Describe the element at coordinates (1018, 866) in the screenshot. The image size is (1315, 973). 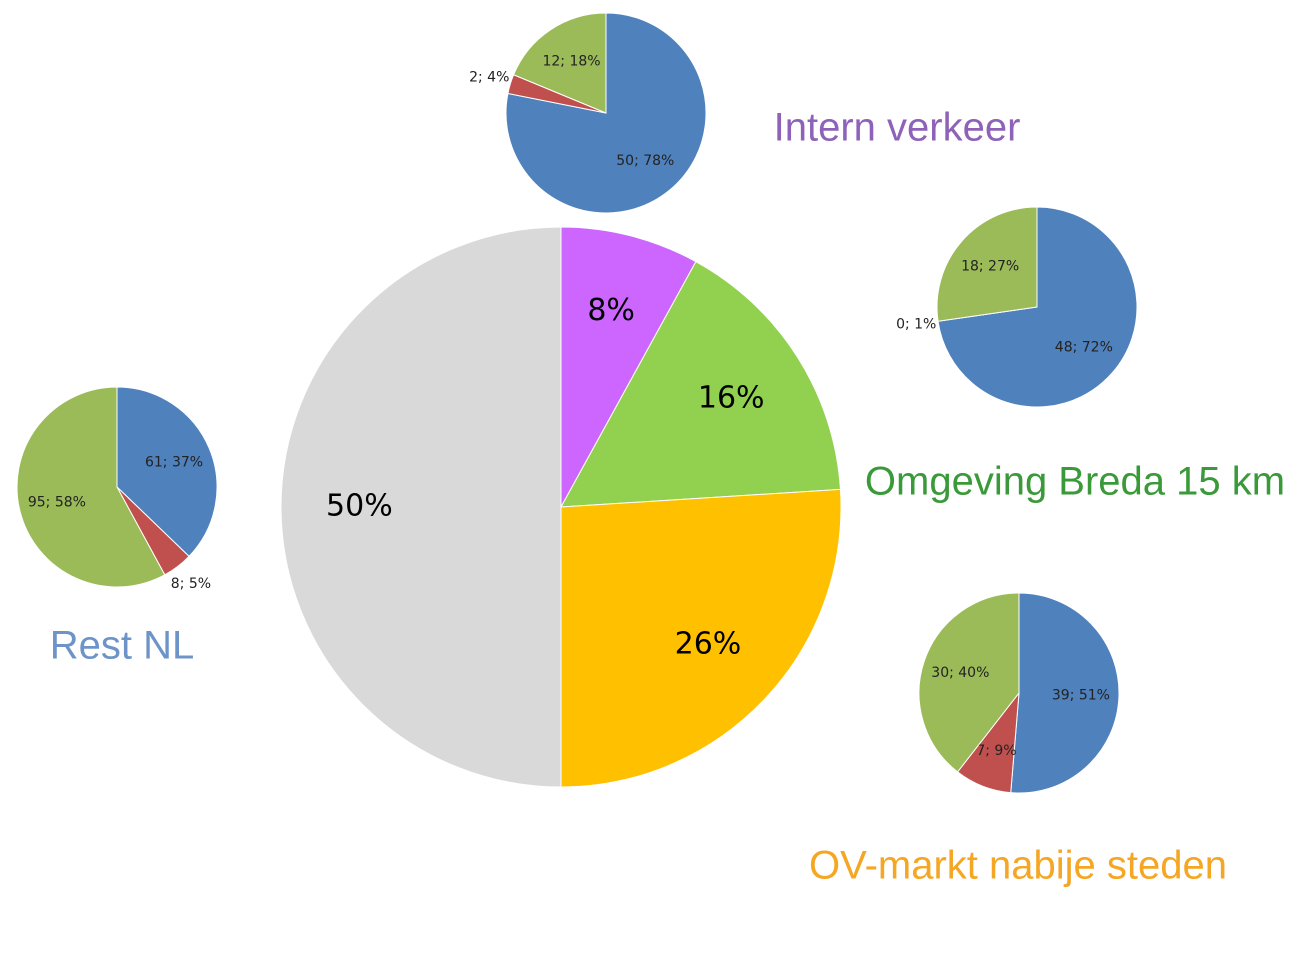
I see `pie-title: OV-markt nabije steden` at that location.